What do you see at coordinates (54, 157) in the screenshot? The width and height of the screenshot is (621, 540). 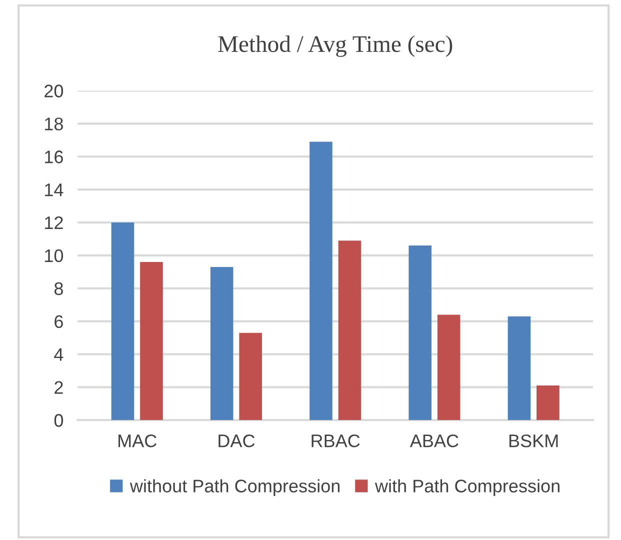 I see `y-tick-label: 16` at bounding box center [54, 157].